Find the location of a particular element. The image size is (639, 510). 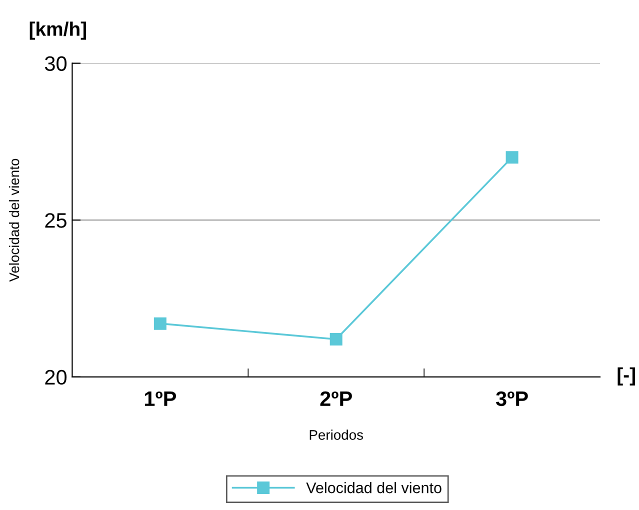

y-tick-label: 30 is located at coordinates (55, 63).